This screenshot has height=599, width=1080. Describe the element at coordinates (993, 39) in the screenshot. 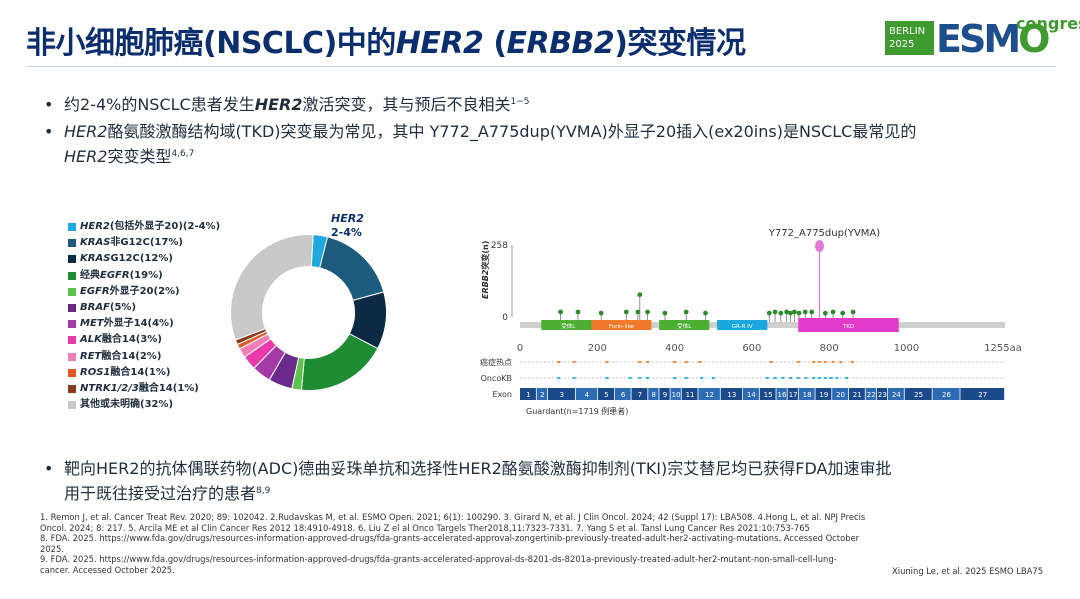

I see `logo-brand: ESMO` at that location.